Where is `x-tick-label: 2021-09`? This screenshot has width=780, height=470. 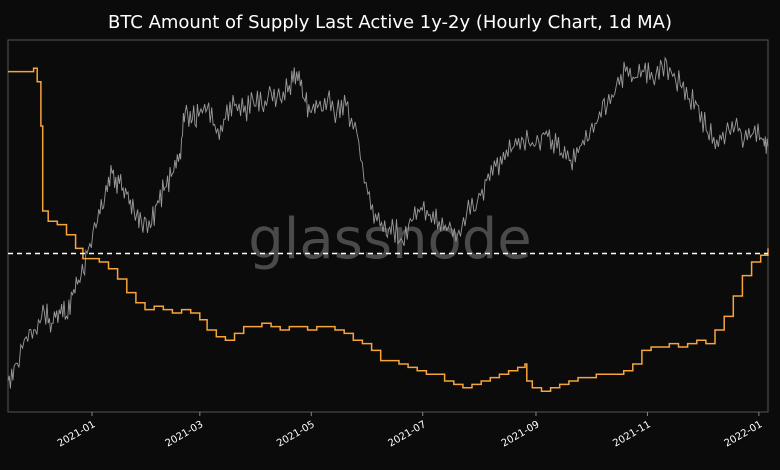 x-tick-label: 2021-09 is located at coordinates (521, 434).